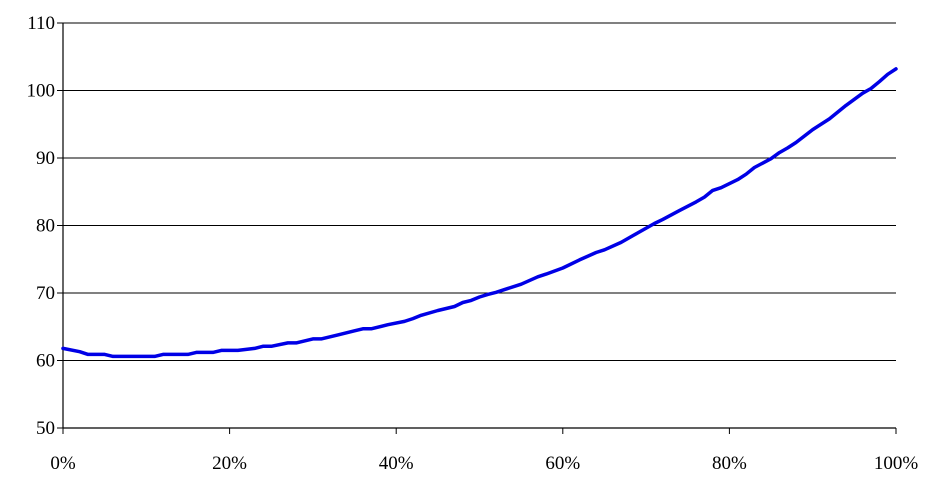  I want to click on x-tick-label-0: 0%, so click(63, 463).